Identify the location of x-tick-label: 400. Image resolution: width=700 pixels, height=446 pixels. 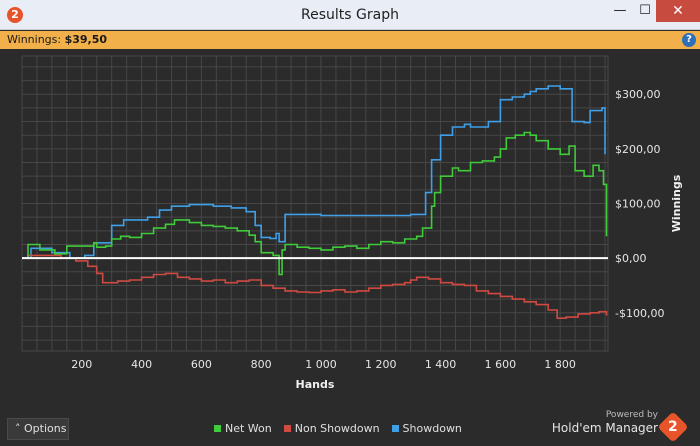
(141, 364).